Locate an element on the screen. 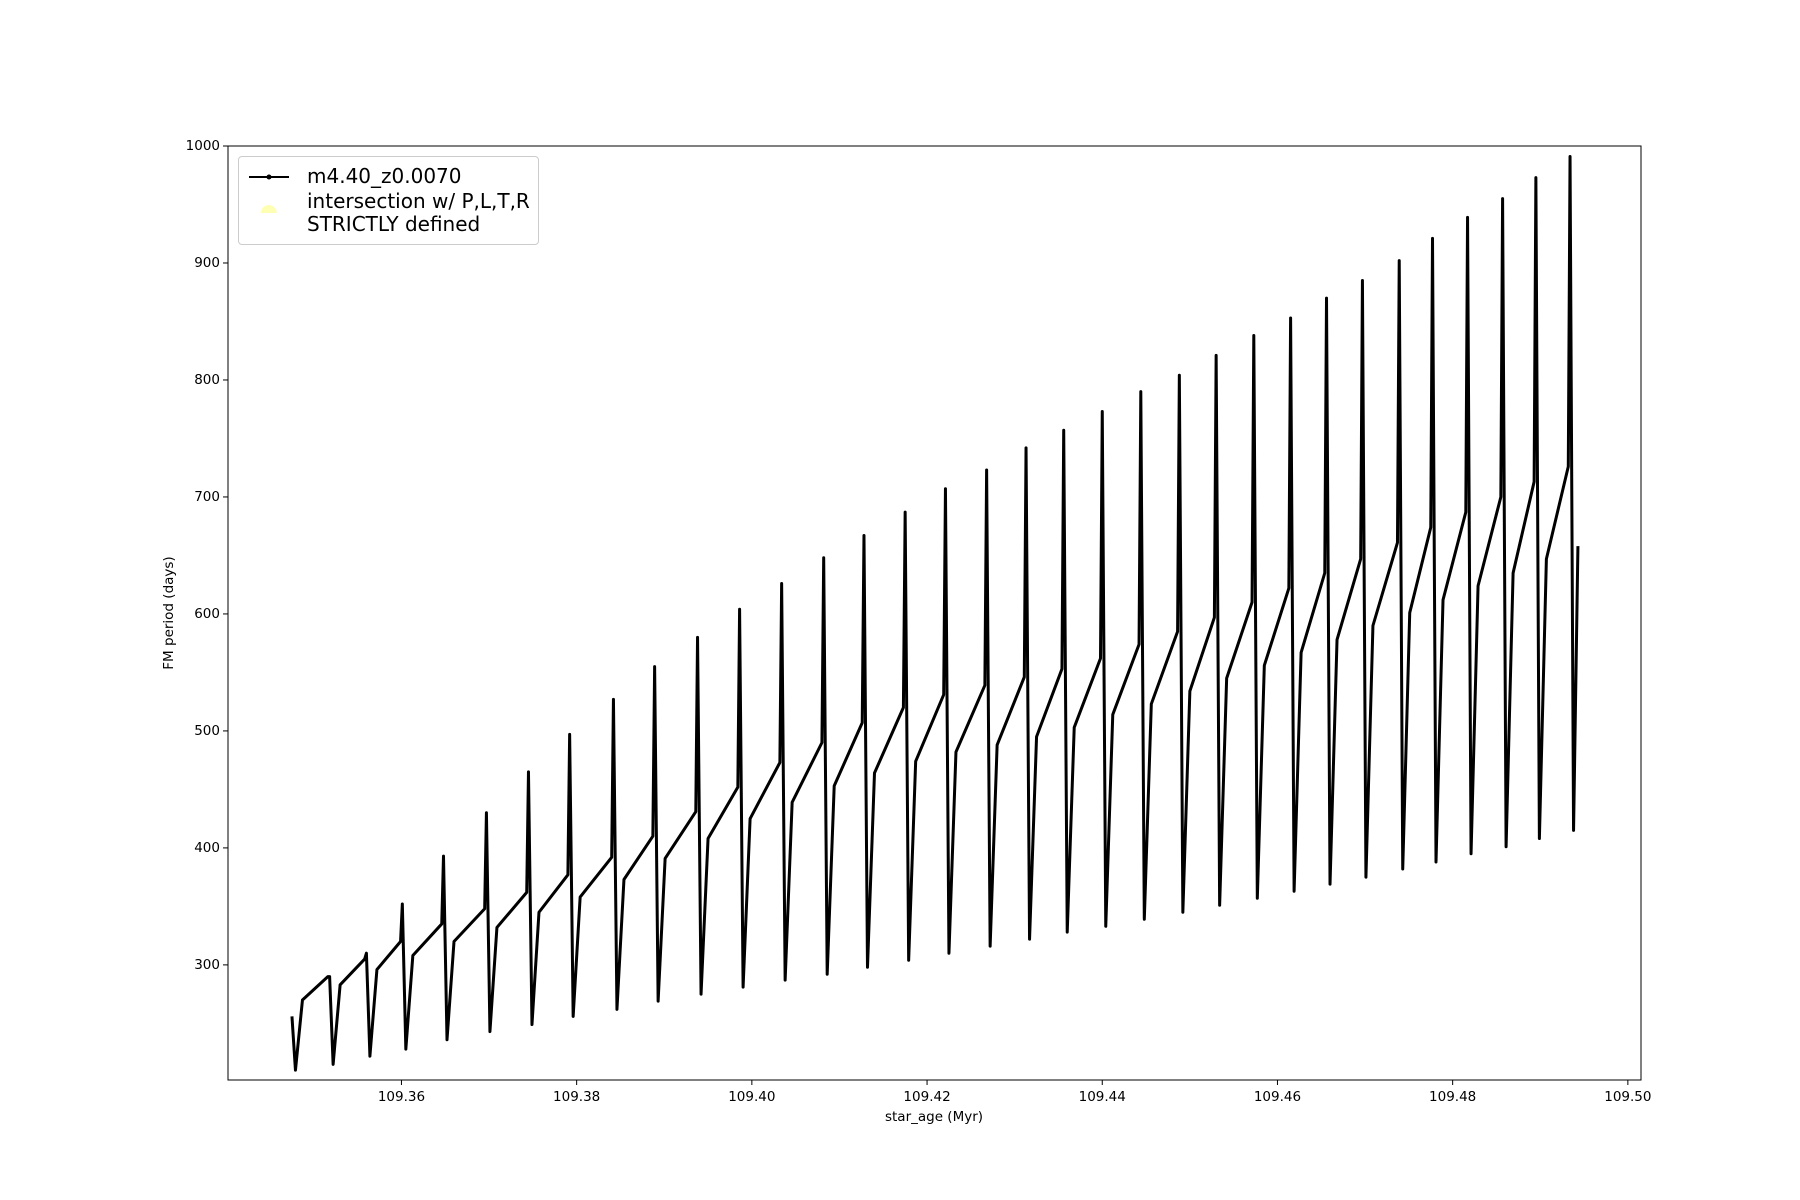 This screenshot has height=1200, width=1800. legend-entry: intersection w/ P,L,T,R STRICTLY defined is located at coordinates (388, 213).